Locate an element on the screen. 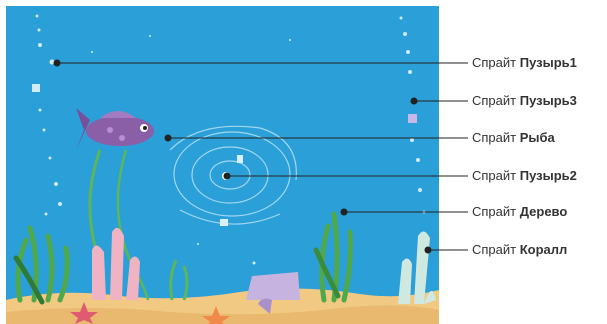  label-name: Пузырь2 is located at coordinates (548, 175).